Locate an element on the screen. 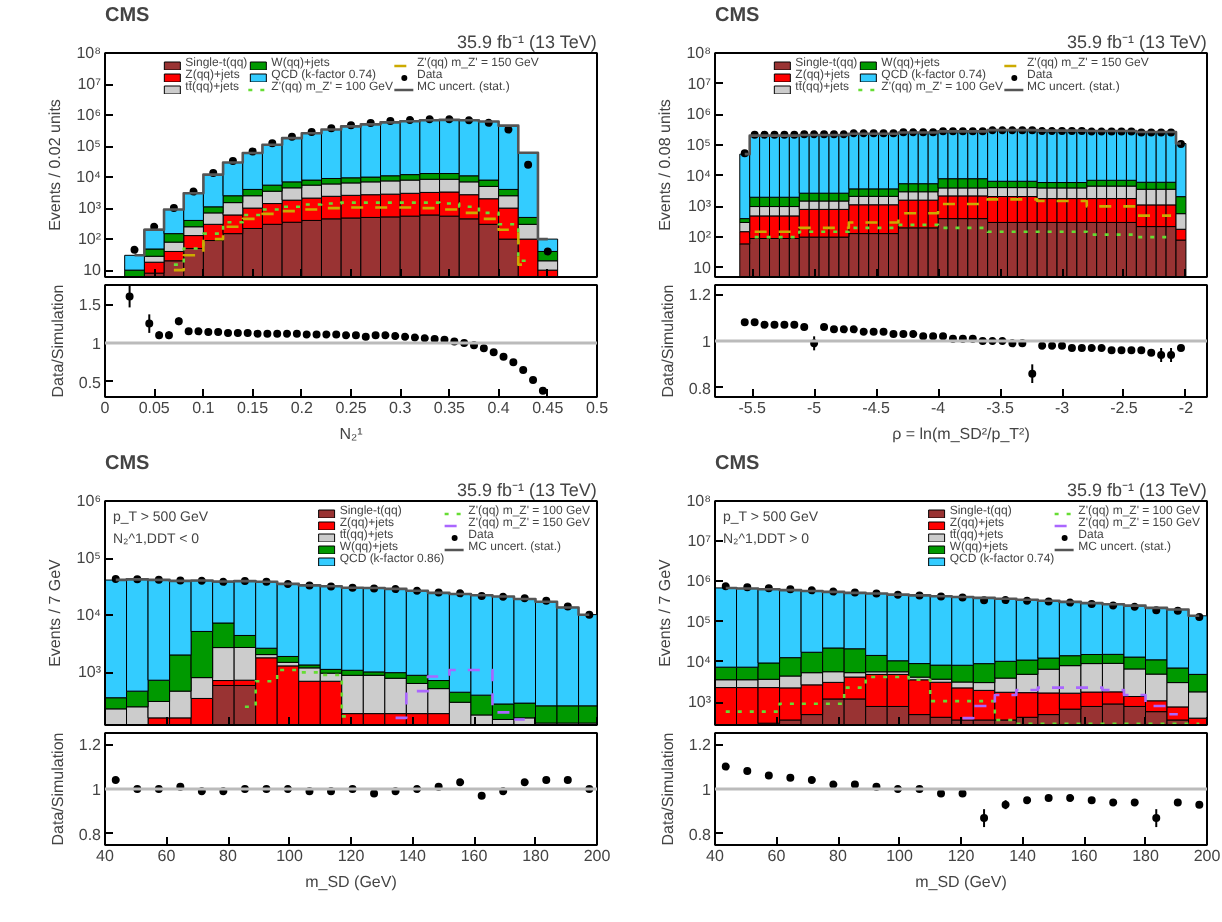  x-tick-label: -5.5 is located at coordinates (753, 408).